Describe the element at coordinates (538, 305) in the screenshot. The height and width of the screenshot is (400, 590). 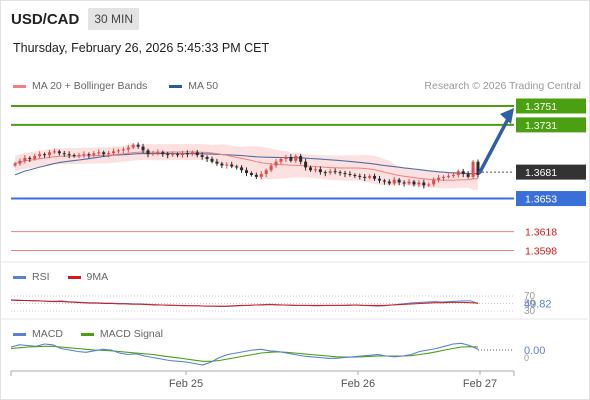
I see `rsi-last-value: 49.82` at that location.